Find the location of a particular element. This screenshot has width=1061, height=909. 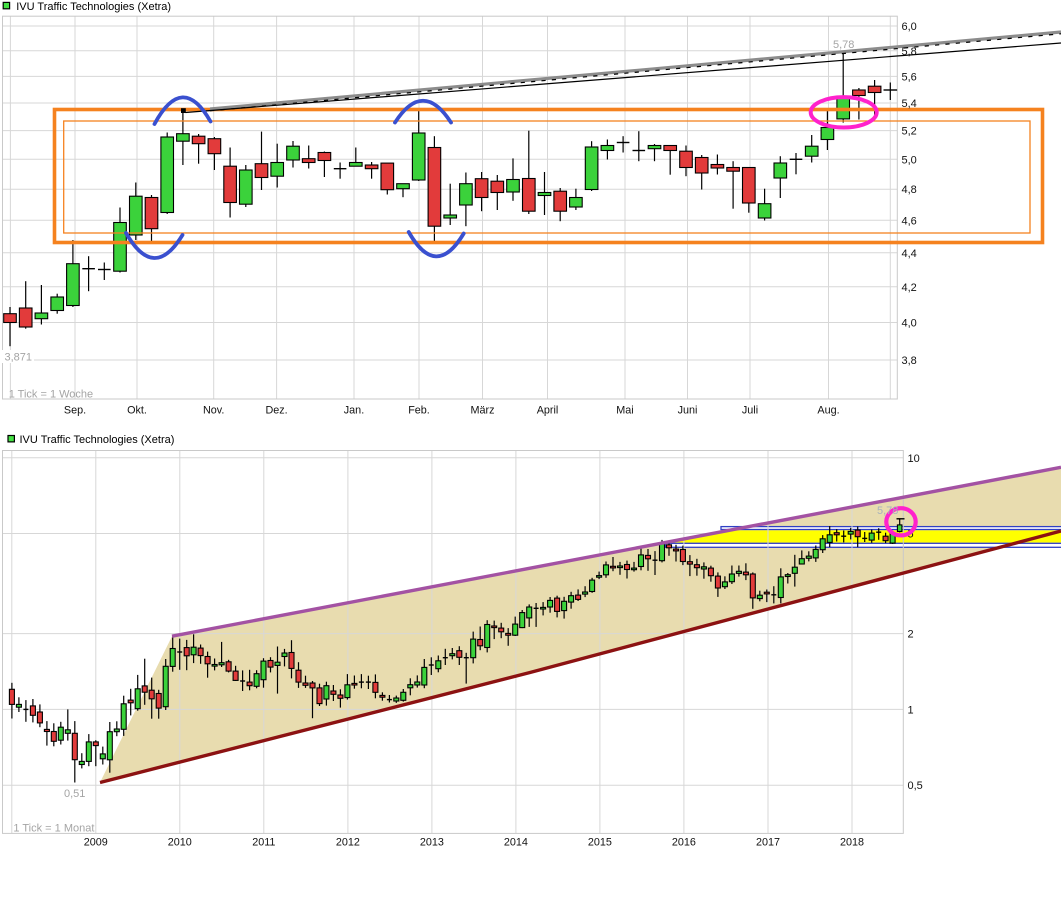

svg-text: 4,2 is located at coordinates (909, 288).